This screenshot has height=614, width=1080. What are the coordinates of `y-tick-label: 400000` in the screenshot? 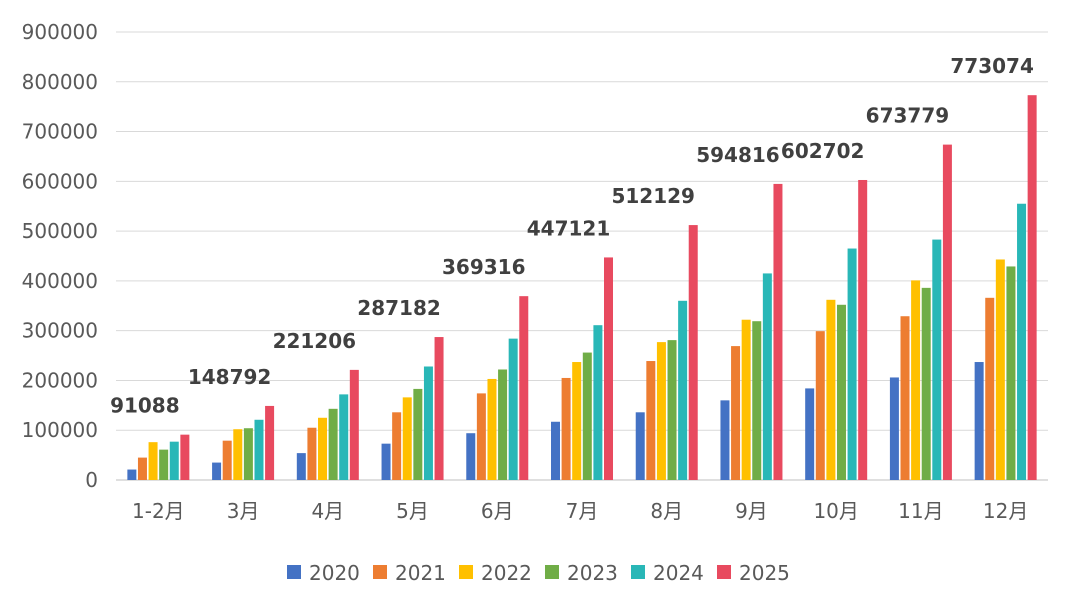 It's located at (60, 281).